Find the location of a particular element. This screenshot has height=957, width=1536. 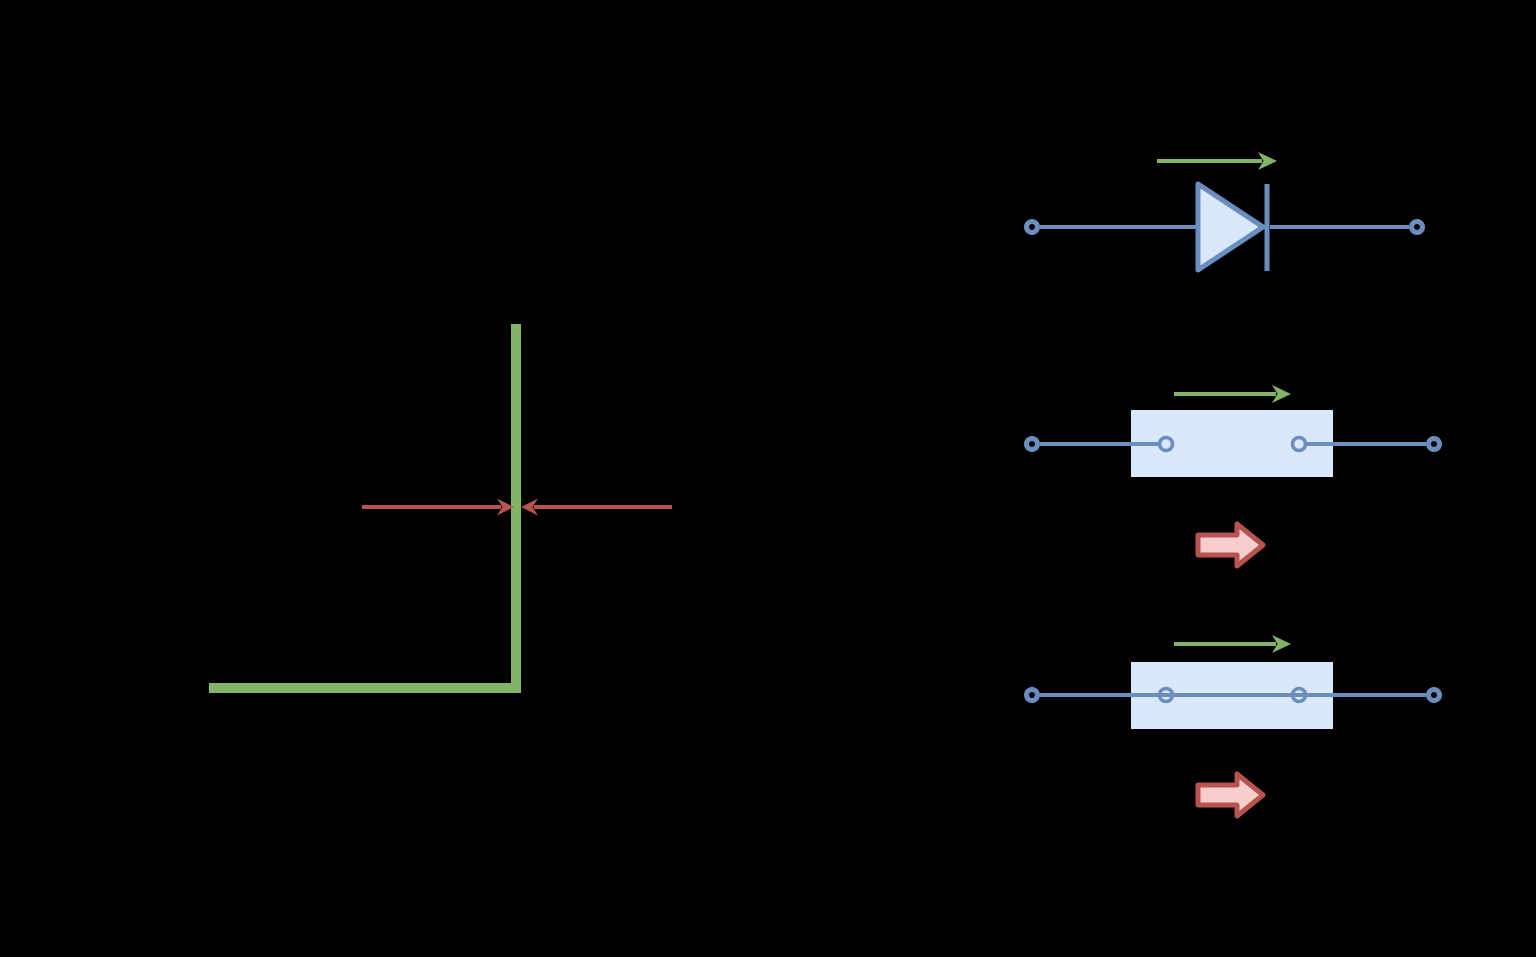

iv-curve-plot is located at coordinates (440, 508).